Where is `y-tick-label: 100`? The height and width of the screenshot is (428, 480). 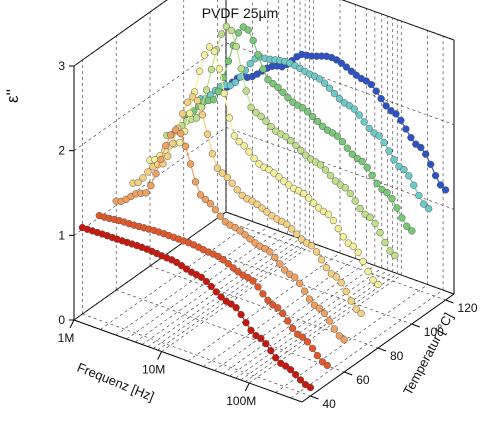
y-tick-label: 100 is located at coordinates (434, 332).